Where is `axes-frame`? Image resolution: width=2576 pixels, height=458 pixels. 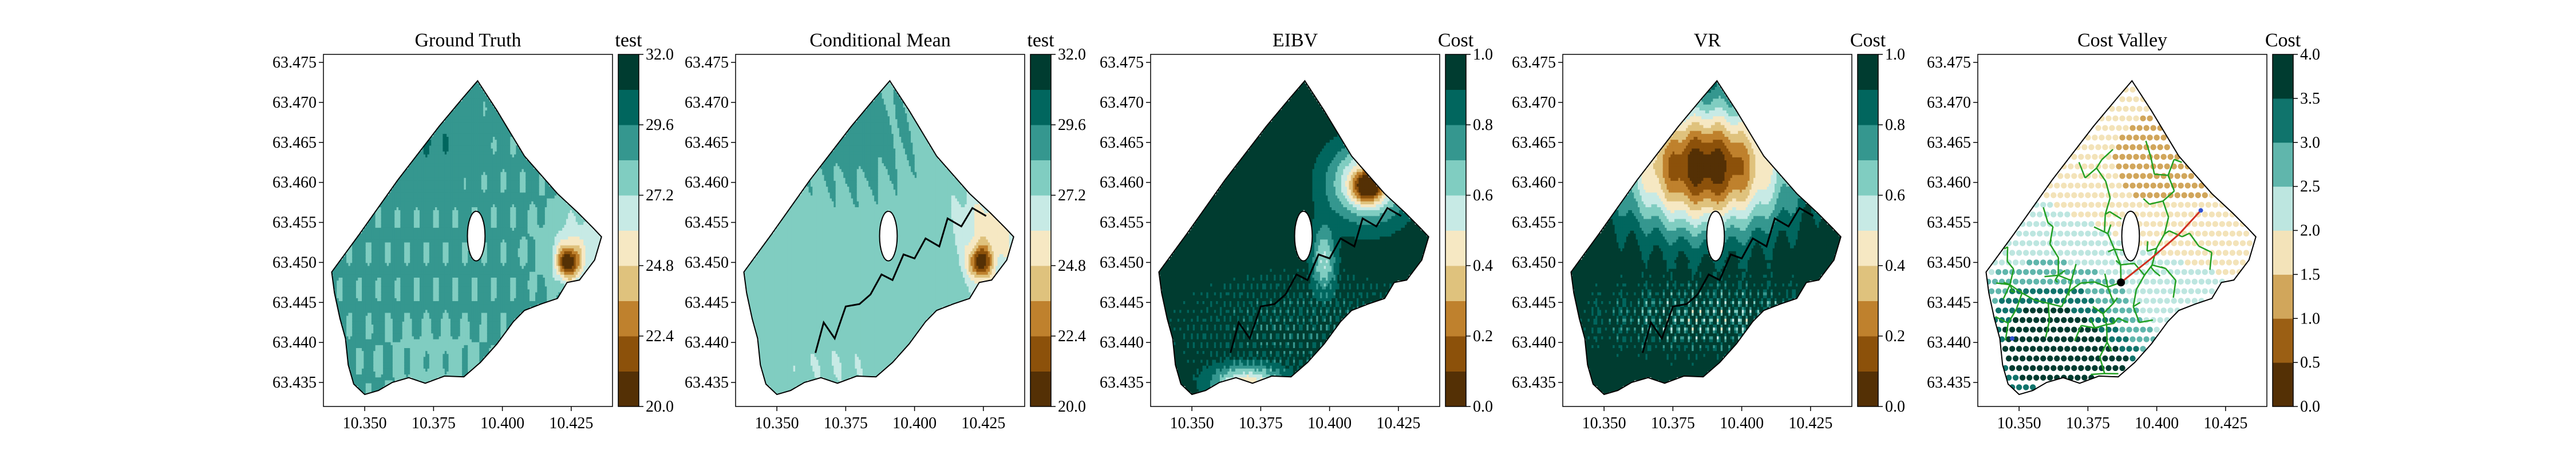 axes-frame is located at coordinates (468, 231).